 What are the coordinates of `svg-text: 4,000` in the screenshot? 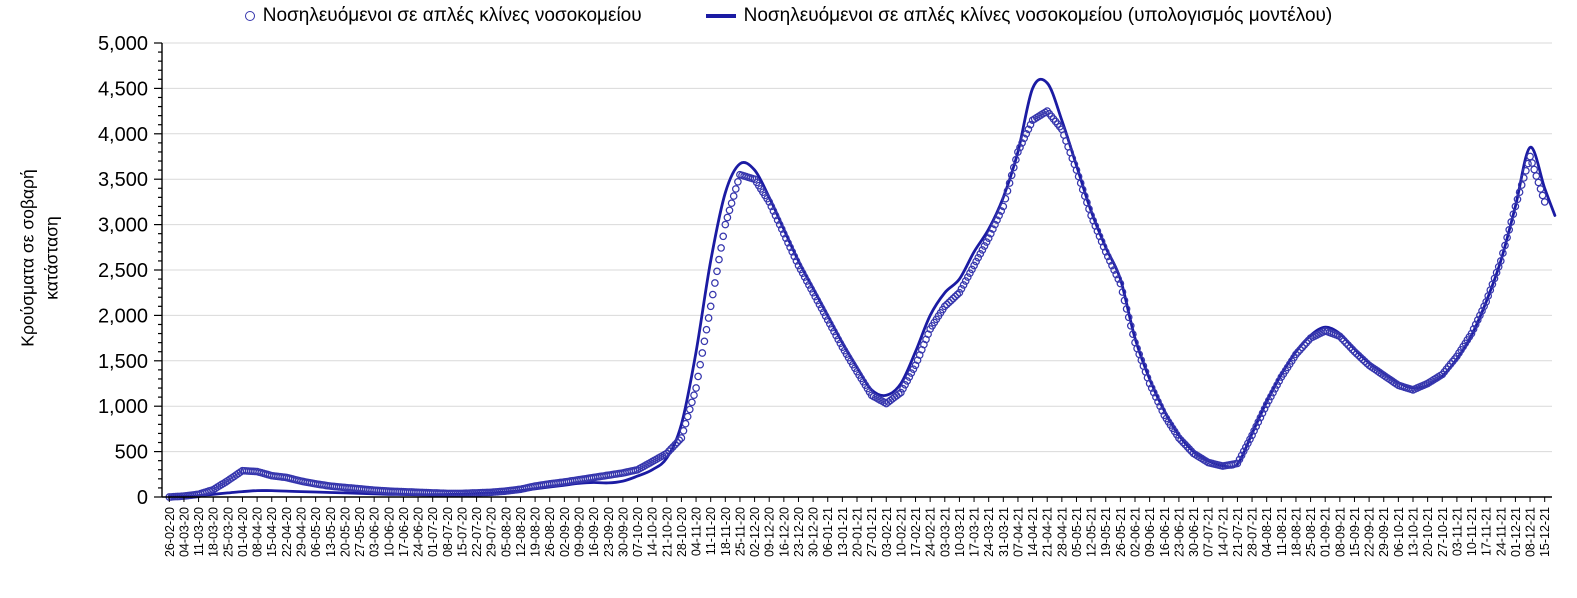 It's located at (123, 135).